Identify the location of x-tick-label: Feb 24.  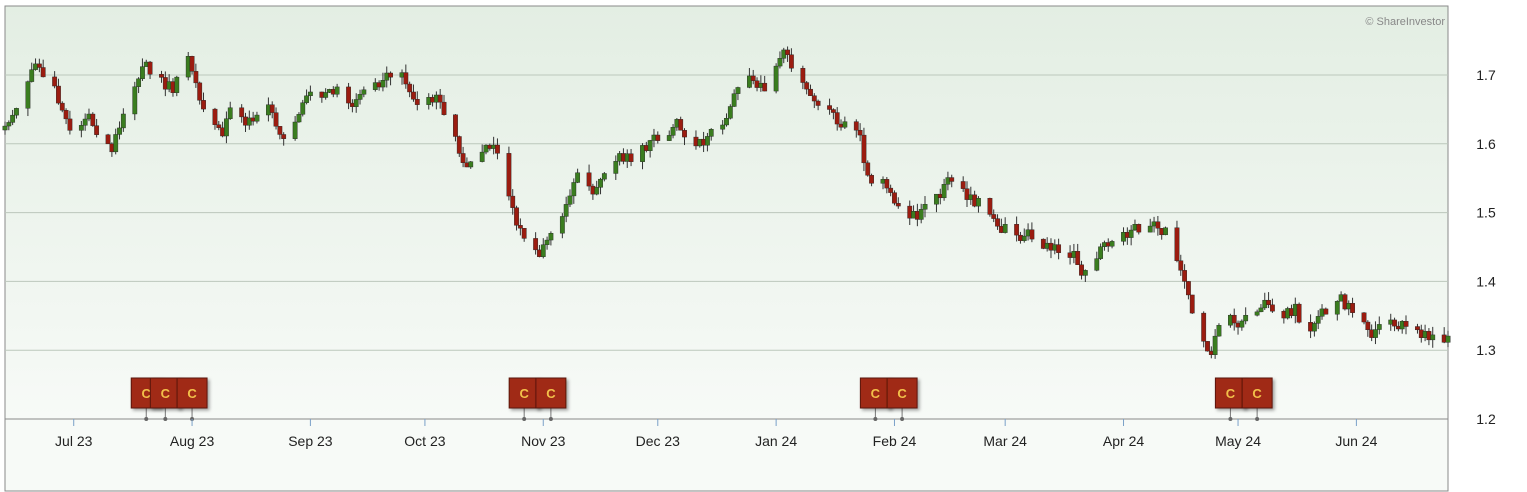
(895, 441).